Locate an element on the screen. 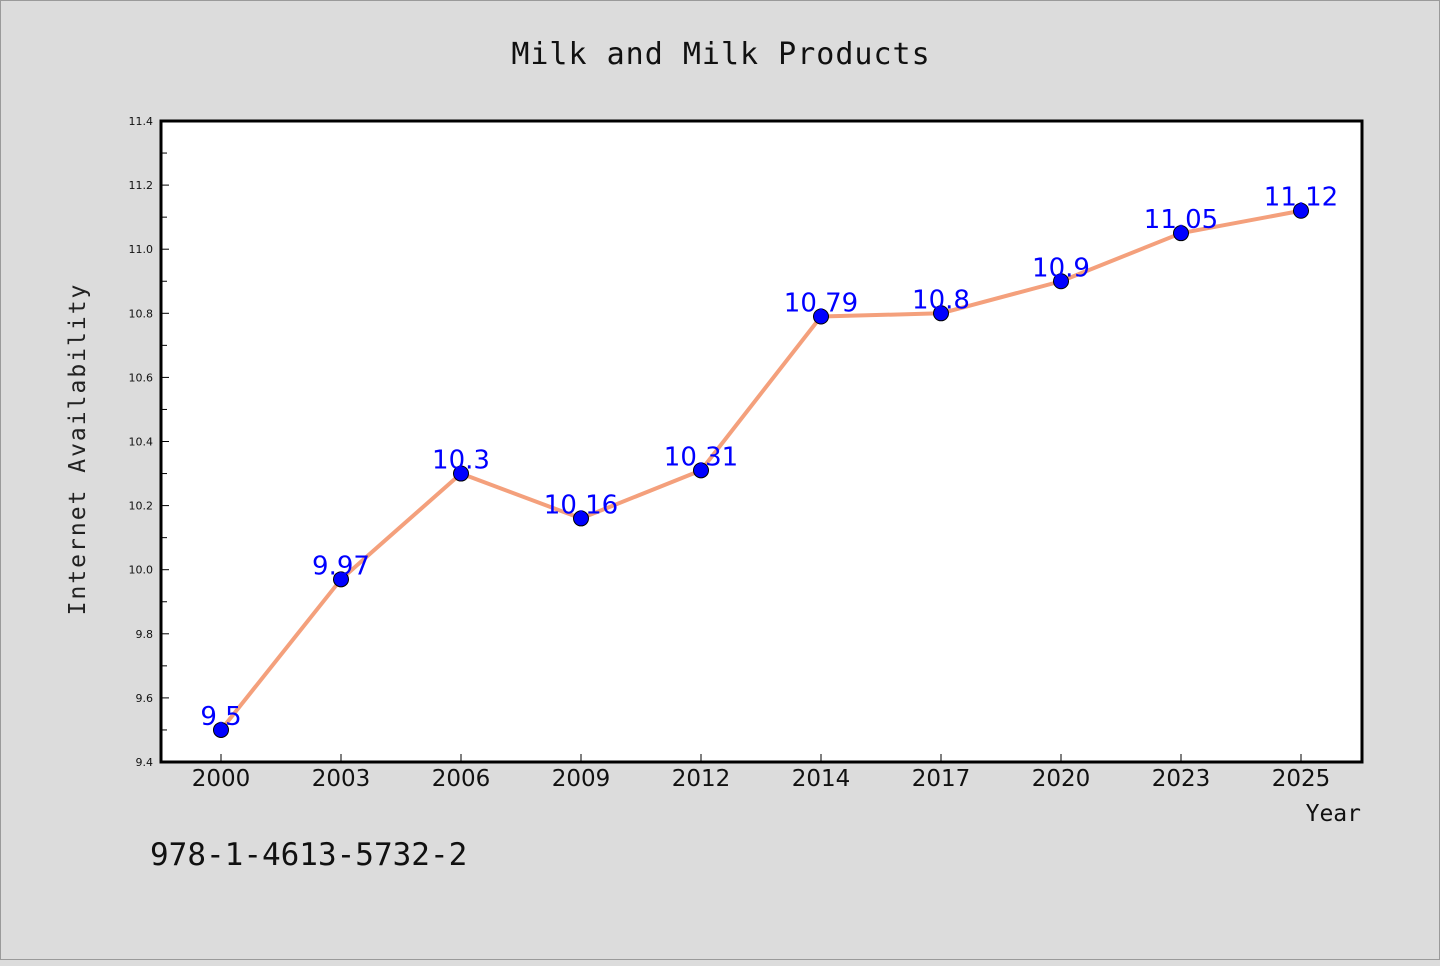  data-label: 10.8 is located at coordinates (941, 300).